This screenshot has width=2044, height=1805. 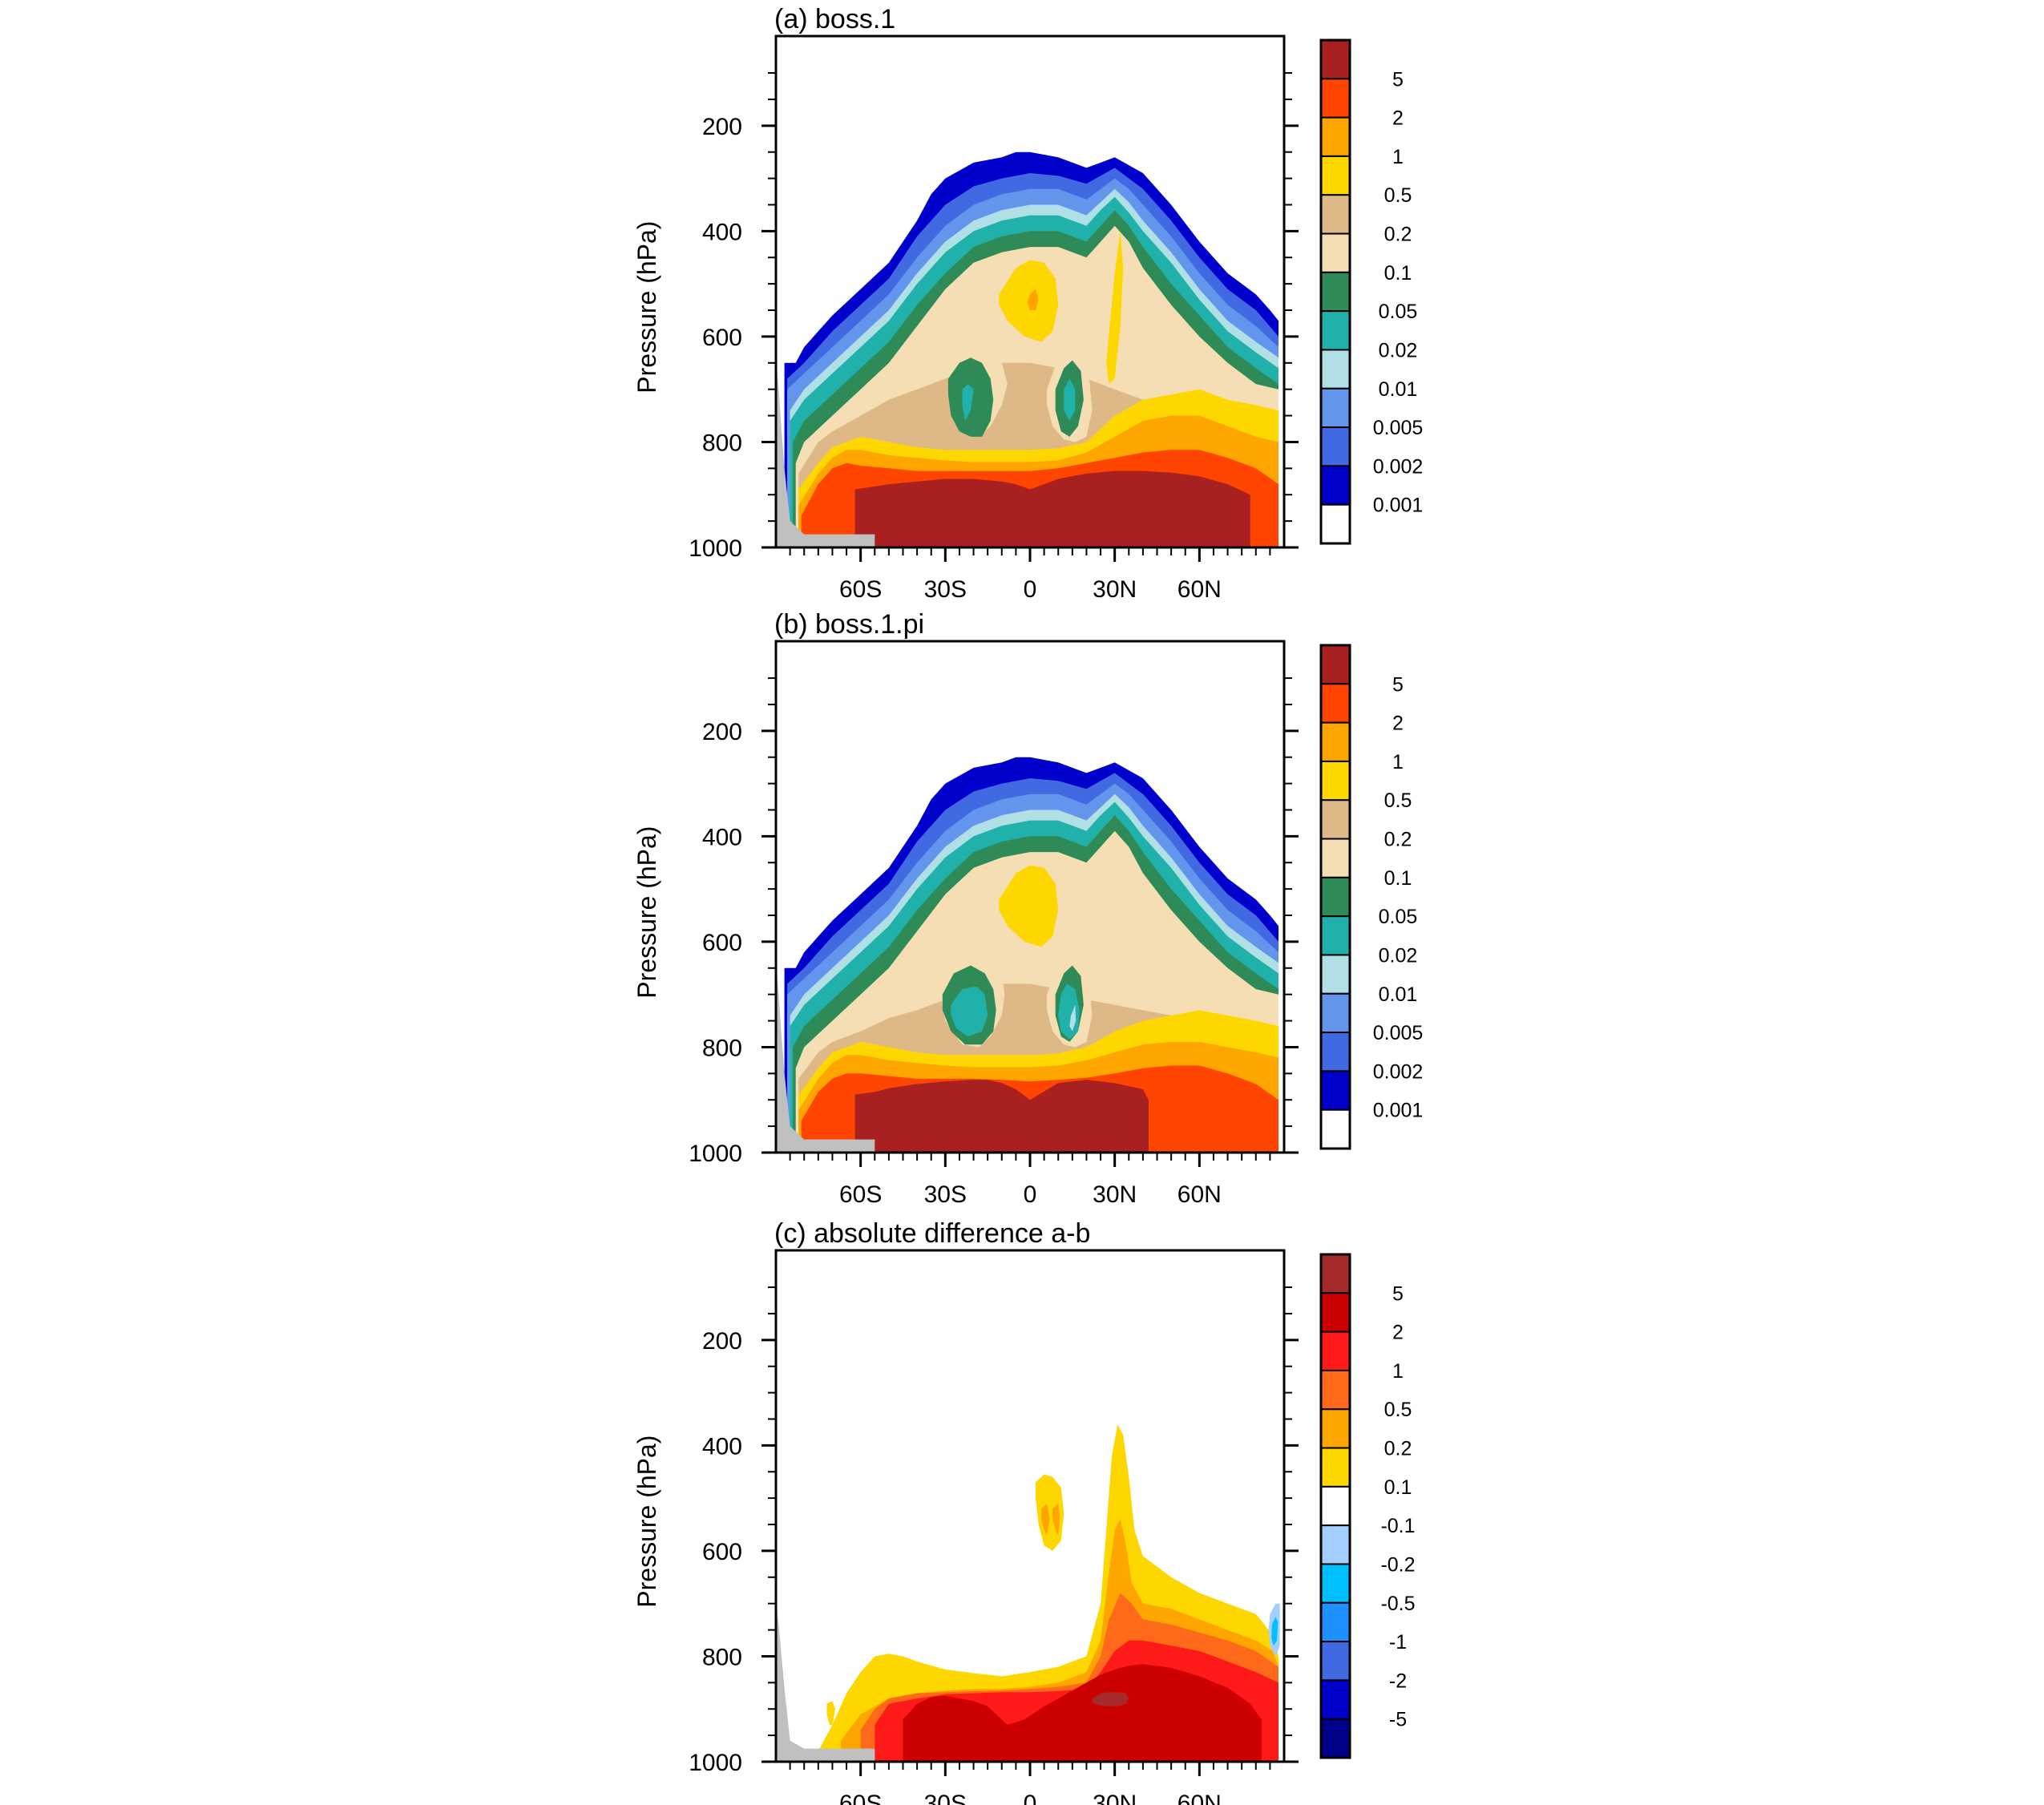 What do you see at coordinates (835, 19) in the screenshot?
I see `panel-title: (a) boss.1` at bounding box center [835, 19].